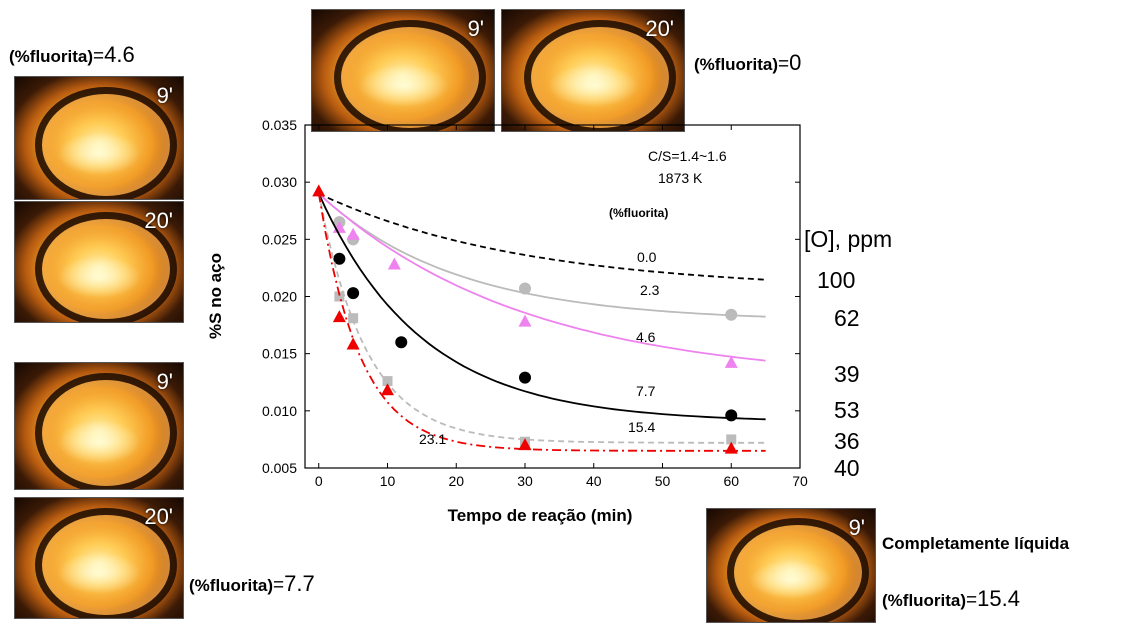  I want to click on fluorite-label-top-right: (%fluorita)=0, so click(747, 63).